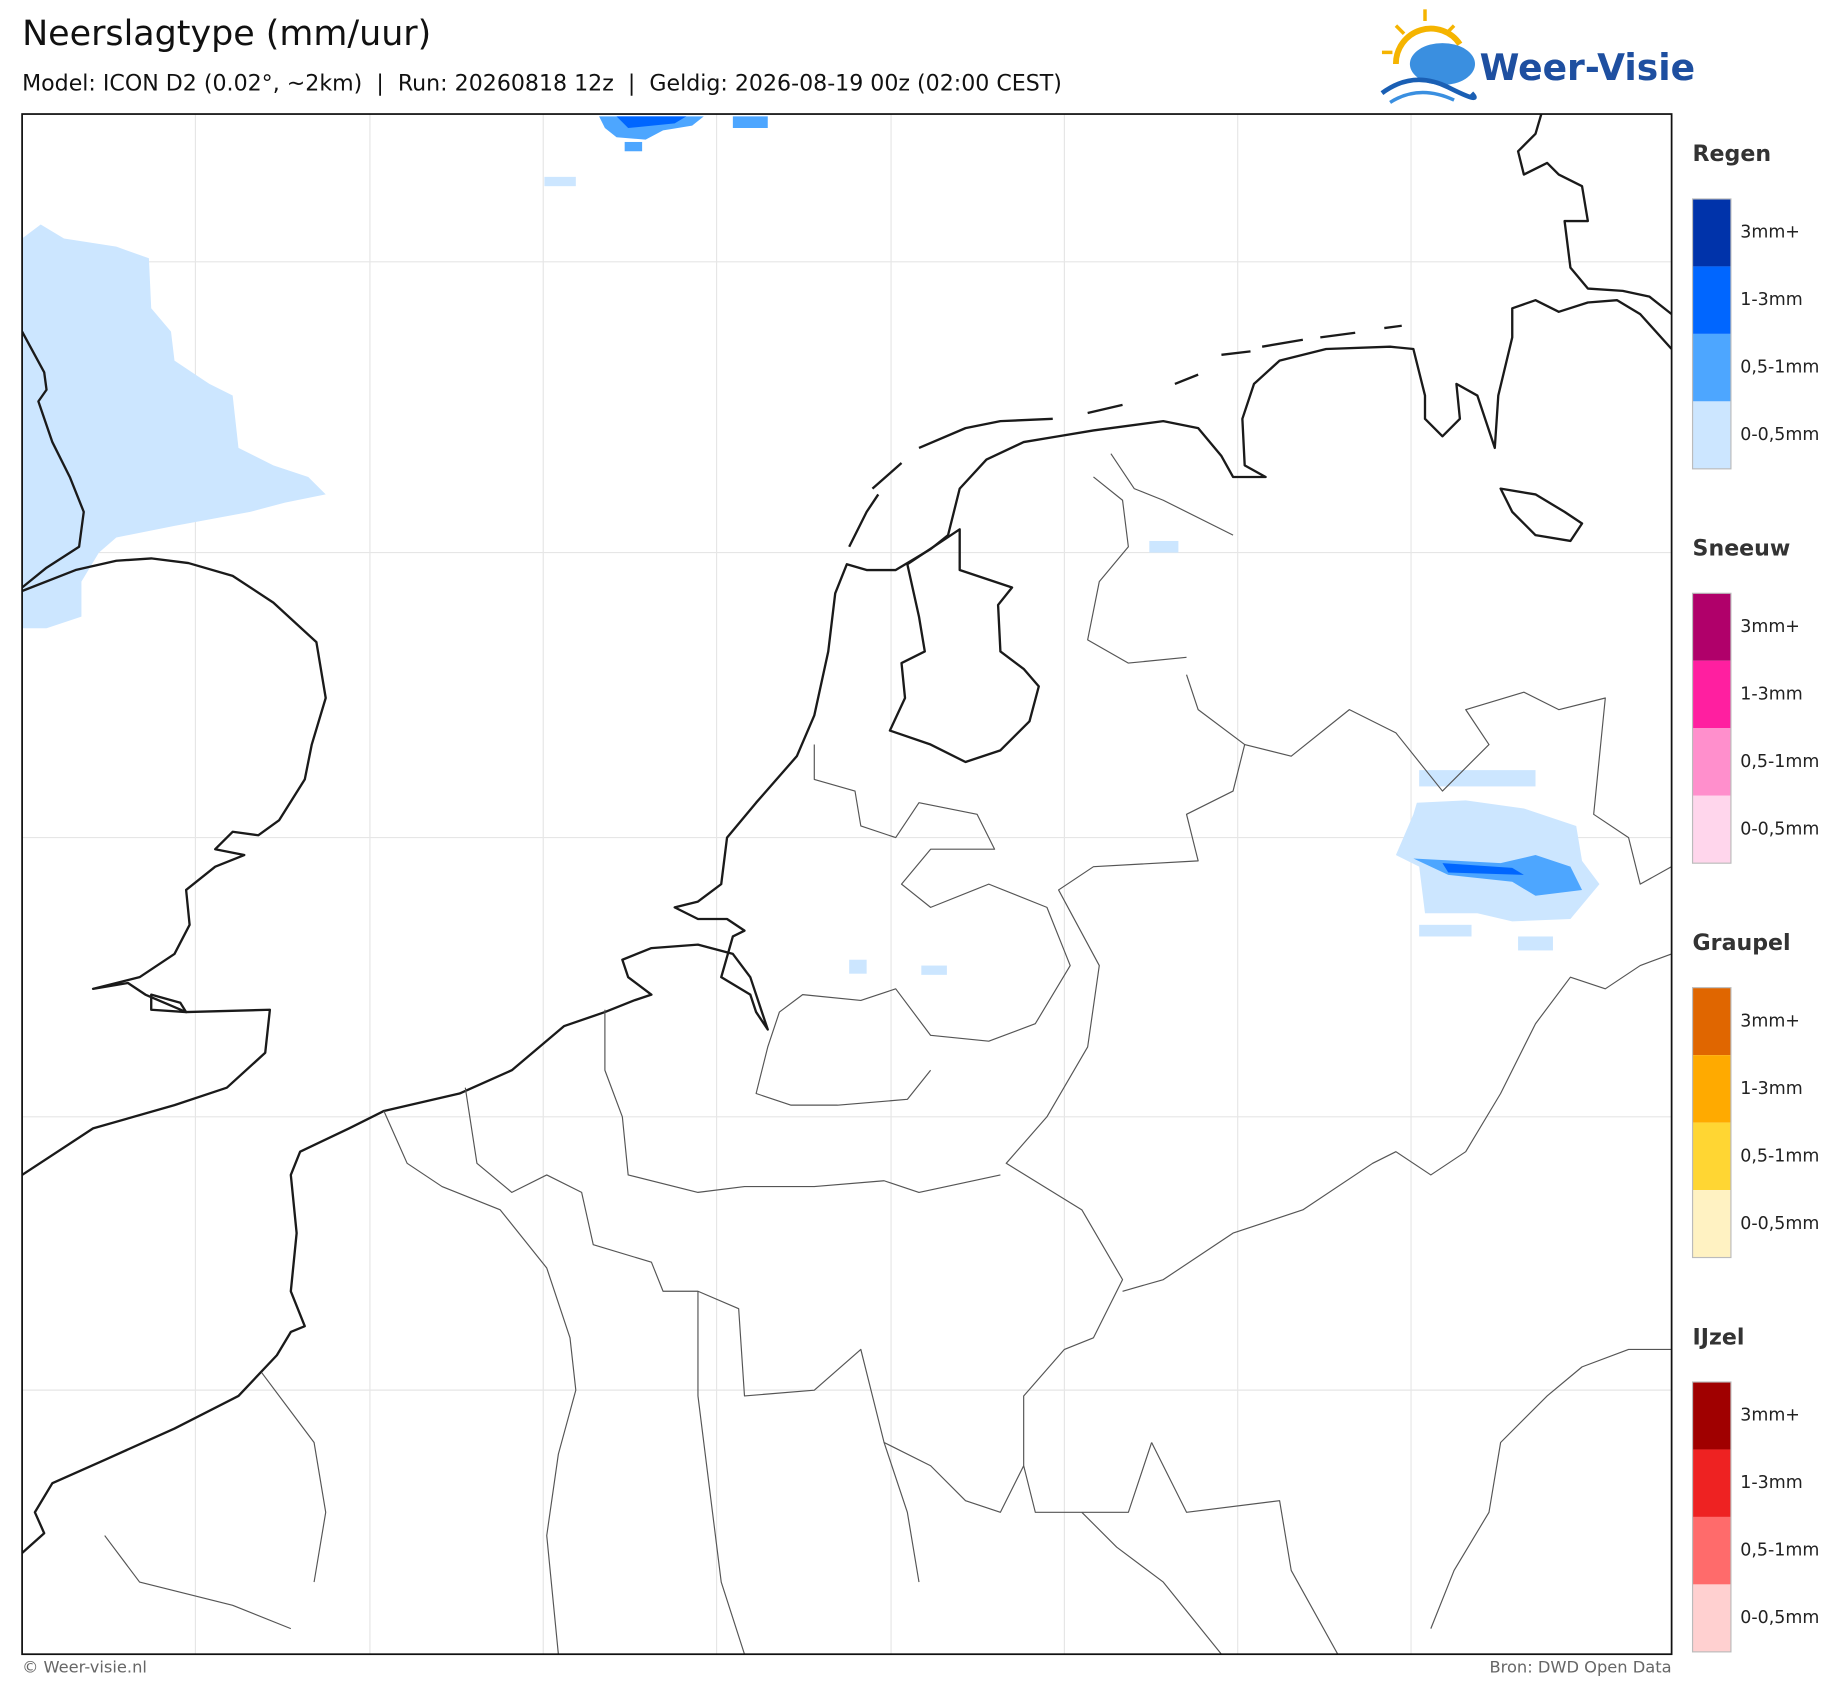 The width and height of the screenshot is (1824, 1681). What do you see at coordinates (226, 34) in the screenshot?
I see `title: Neerslagtype (mm/uur)` at bounding box center [226, 34].